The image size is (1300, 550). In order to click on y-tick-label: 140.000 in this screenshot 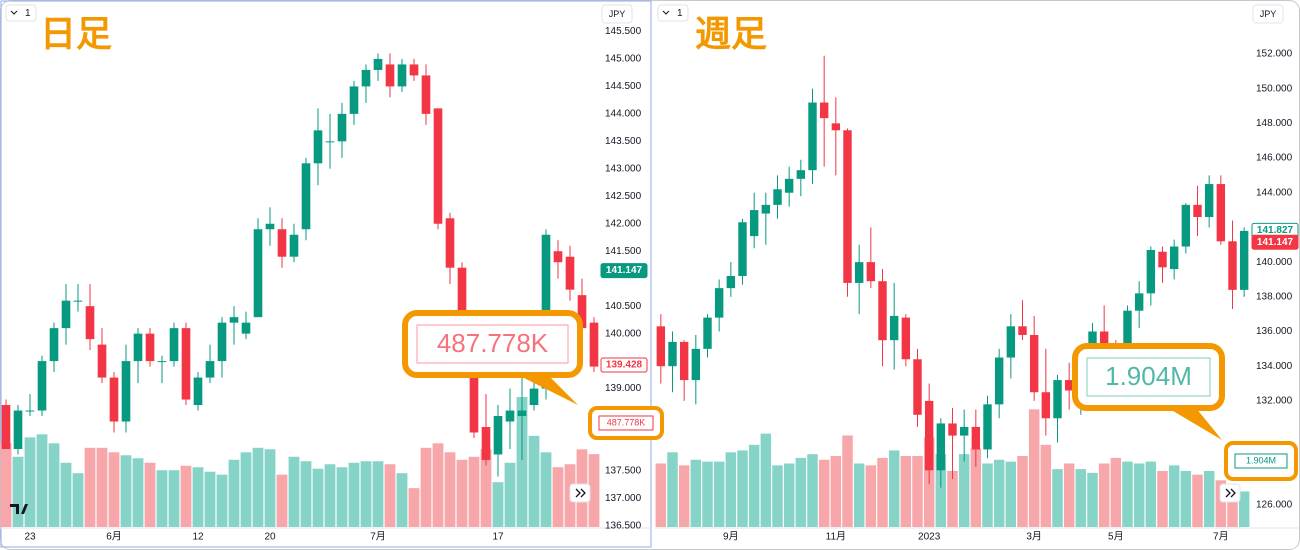, I will do `click(623, 333)`.